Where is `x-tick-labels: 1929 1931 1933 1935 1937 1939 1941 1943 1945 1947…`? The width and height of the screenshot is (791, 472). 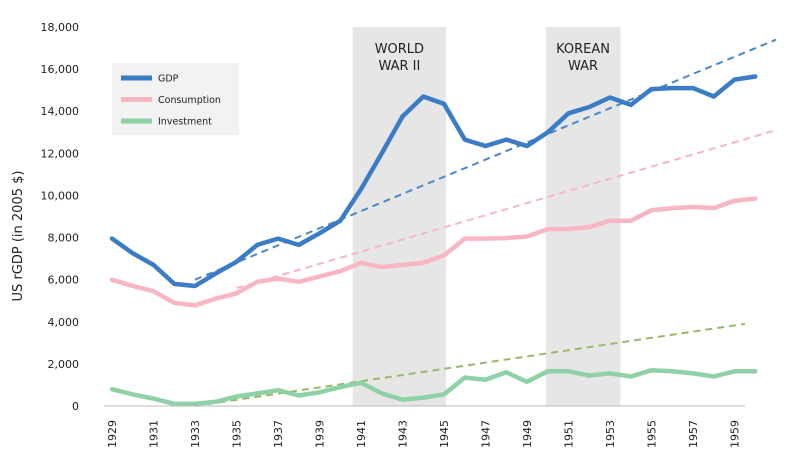
x-tick-labels: 1929 1931 1933 1935 1937 1939 1941 1943 1945 1947… is located at coordinates (424, 434).